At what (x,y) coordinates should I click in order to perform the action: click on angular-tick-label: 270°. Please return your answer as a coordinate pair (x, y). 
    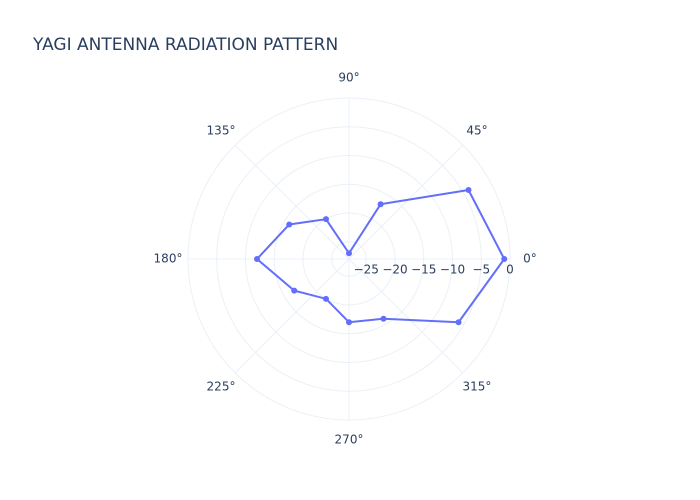
    Looking at the image, I should click on (349, 440).